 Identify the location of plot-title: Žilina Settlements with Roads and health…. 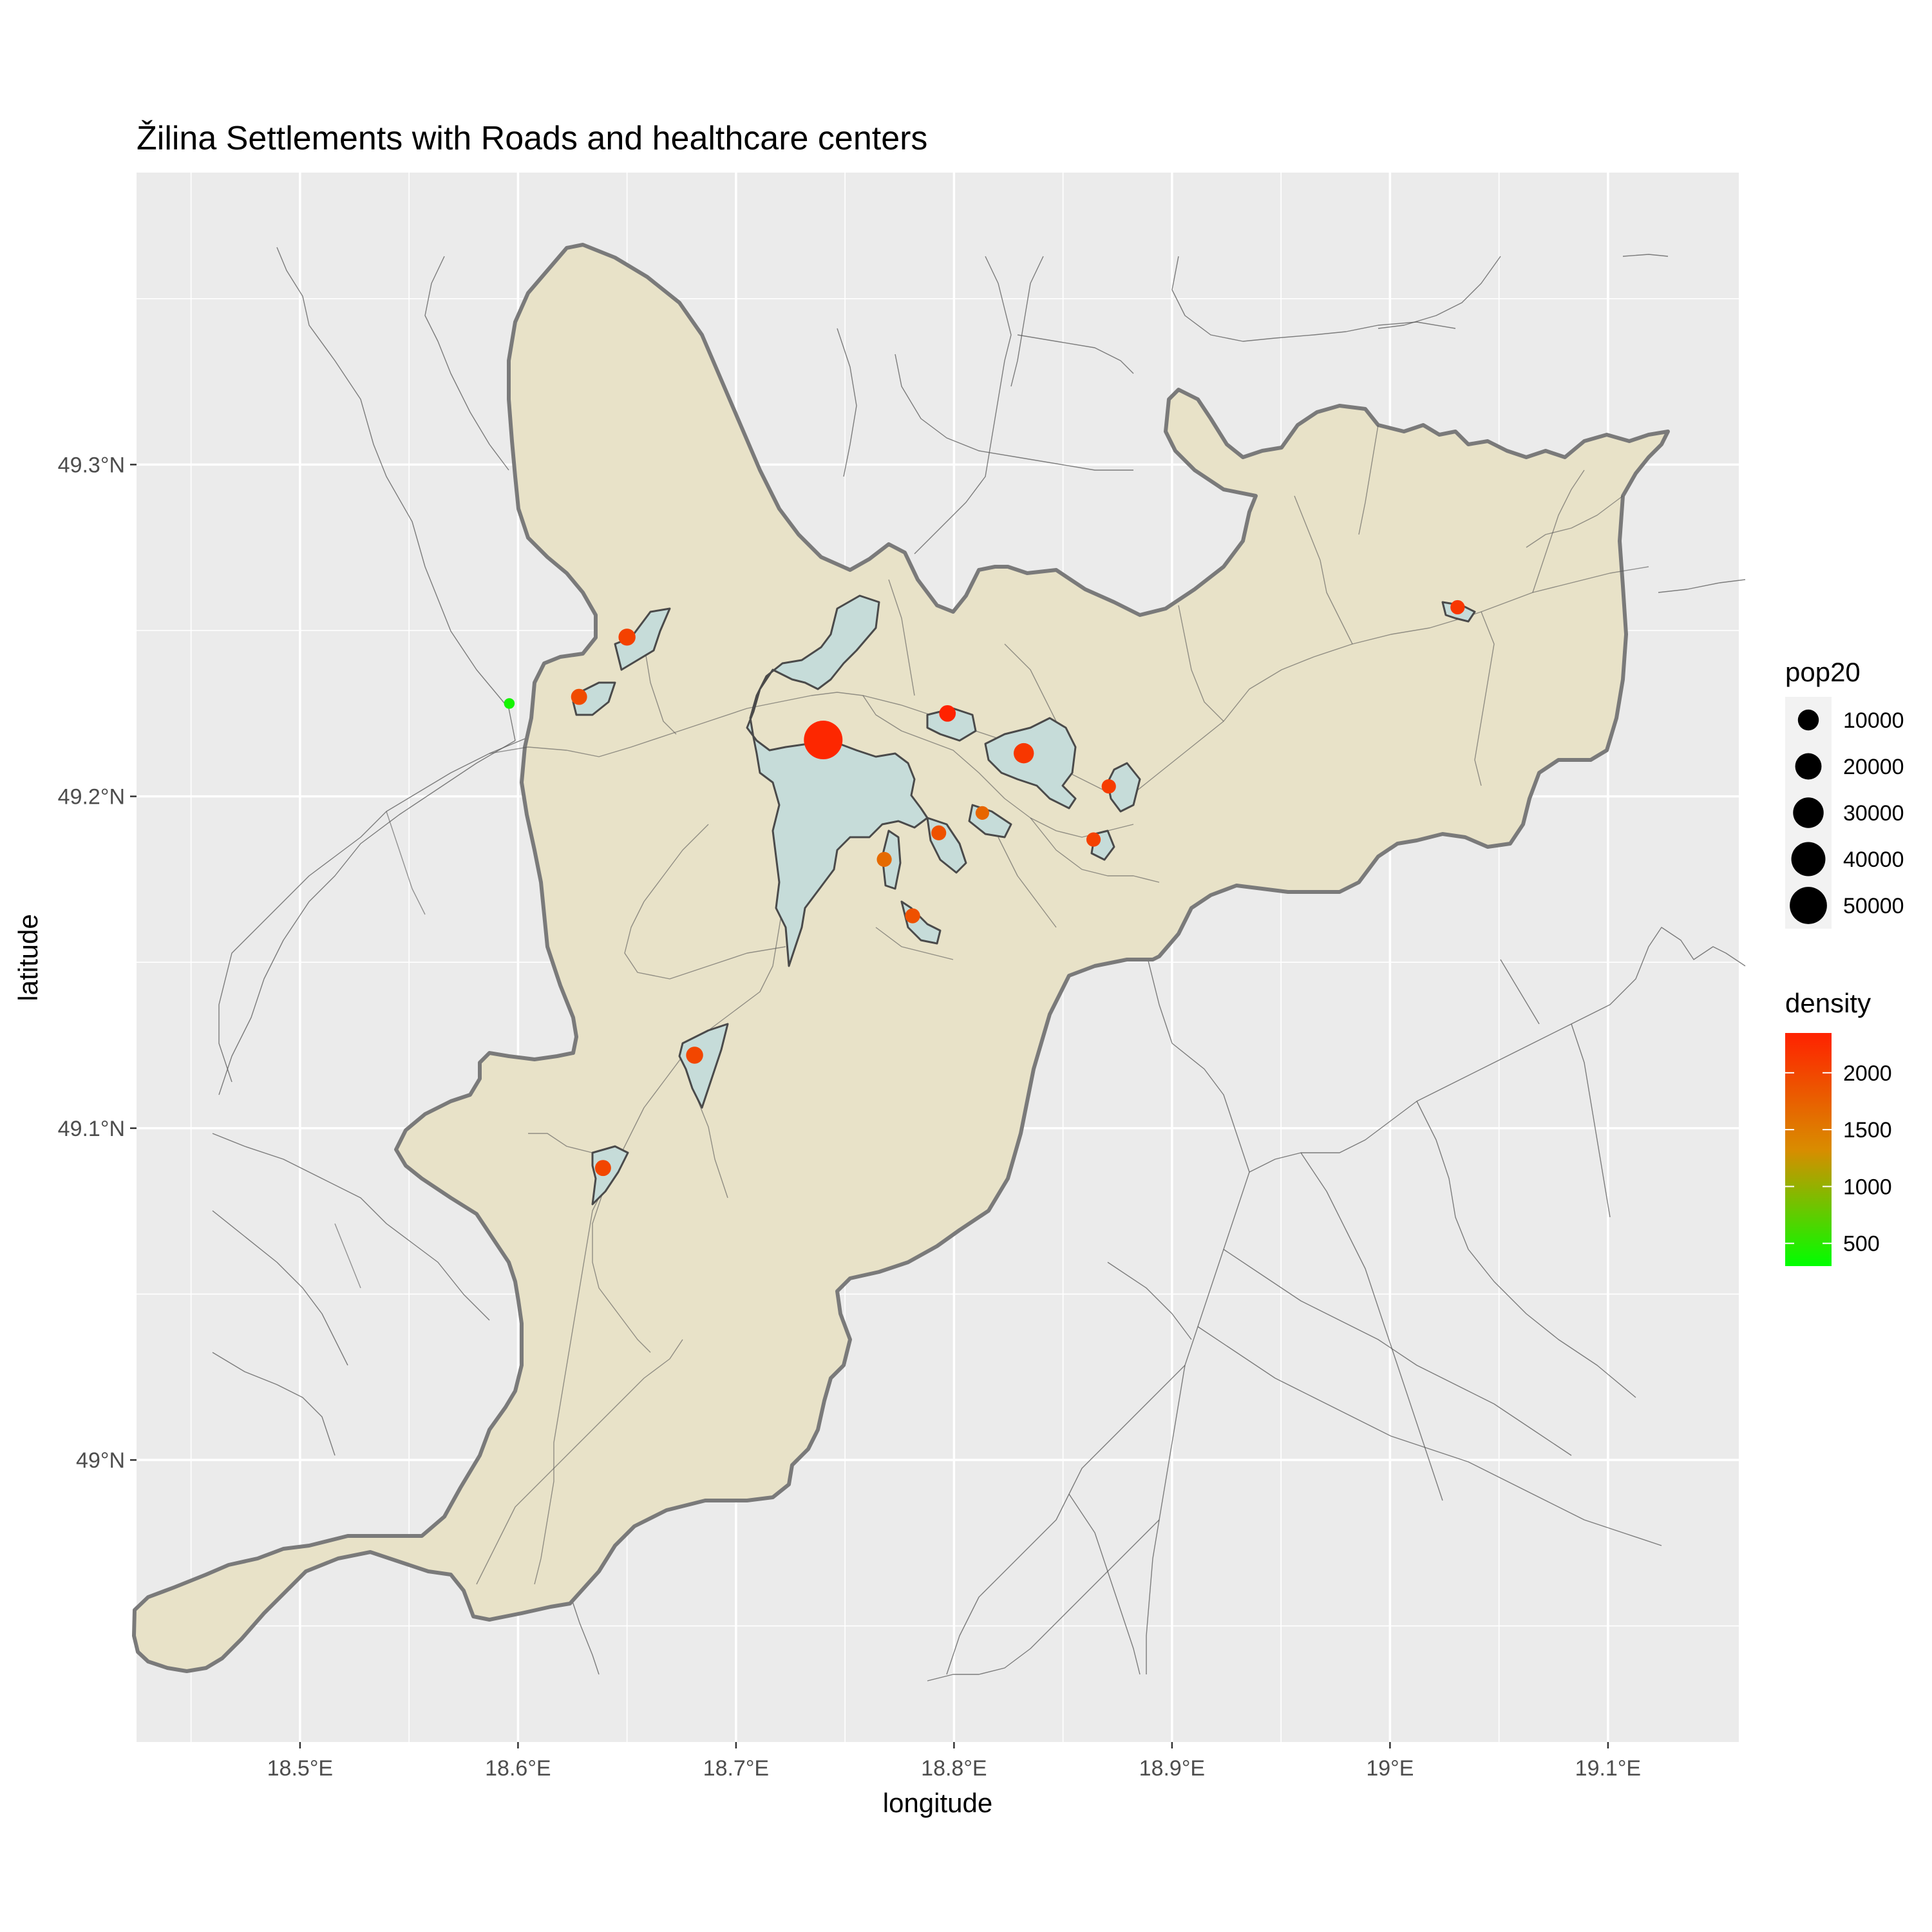
(532, 139).